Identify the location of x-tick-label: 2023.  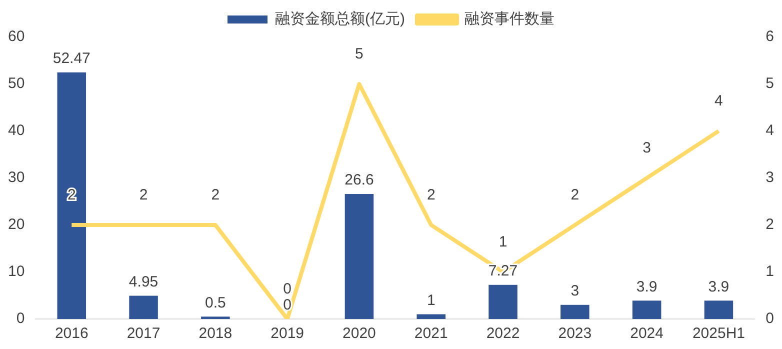
(575, 333).